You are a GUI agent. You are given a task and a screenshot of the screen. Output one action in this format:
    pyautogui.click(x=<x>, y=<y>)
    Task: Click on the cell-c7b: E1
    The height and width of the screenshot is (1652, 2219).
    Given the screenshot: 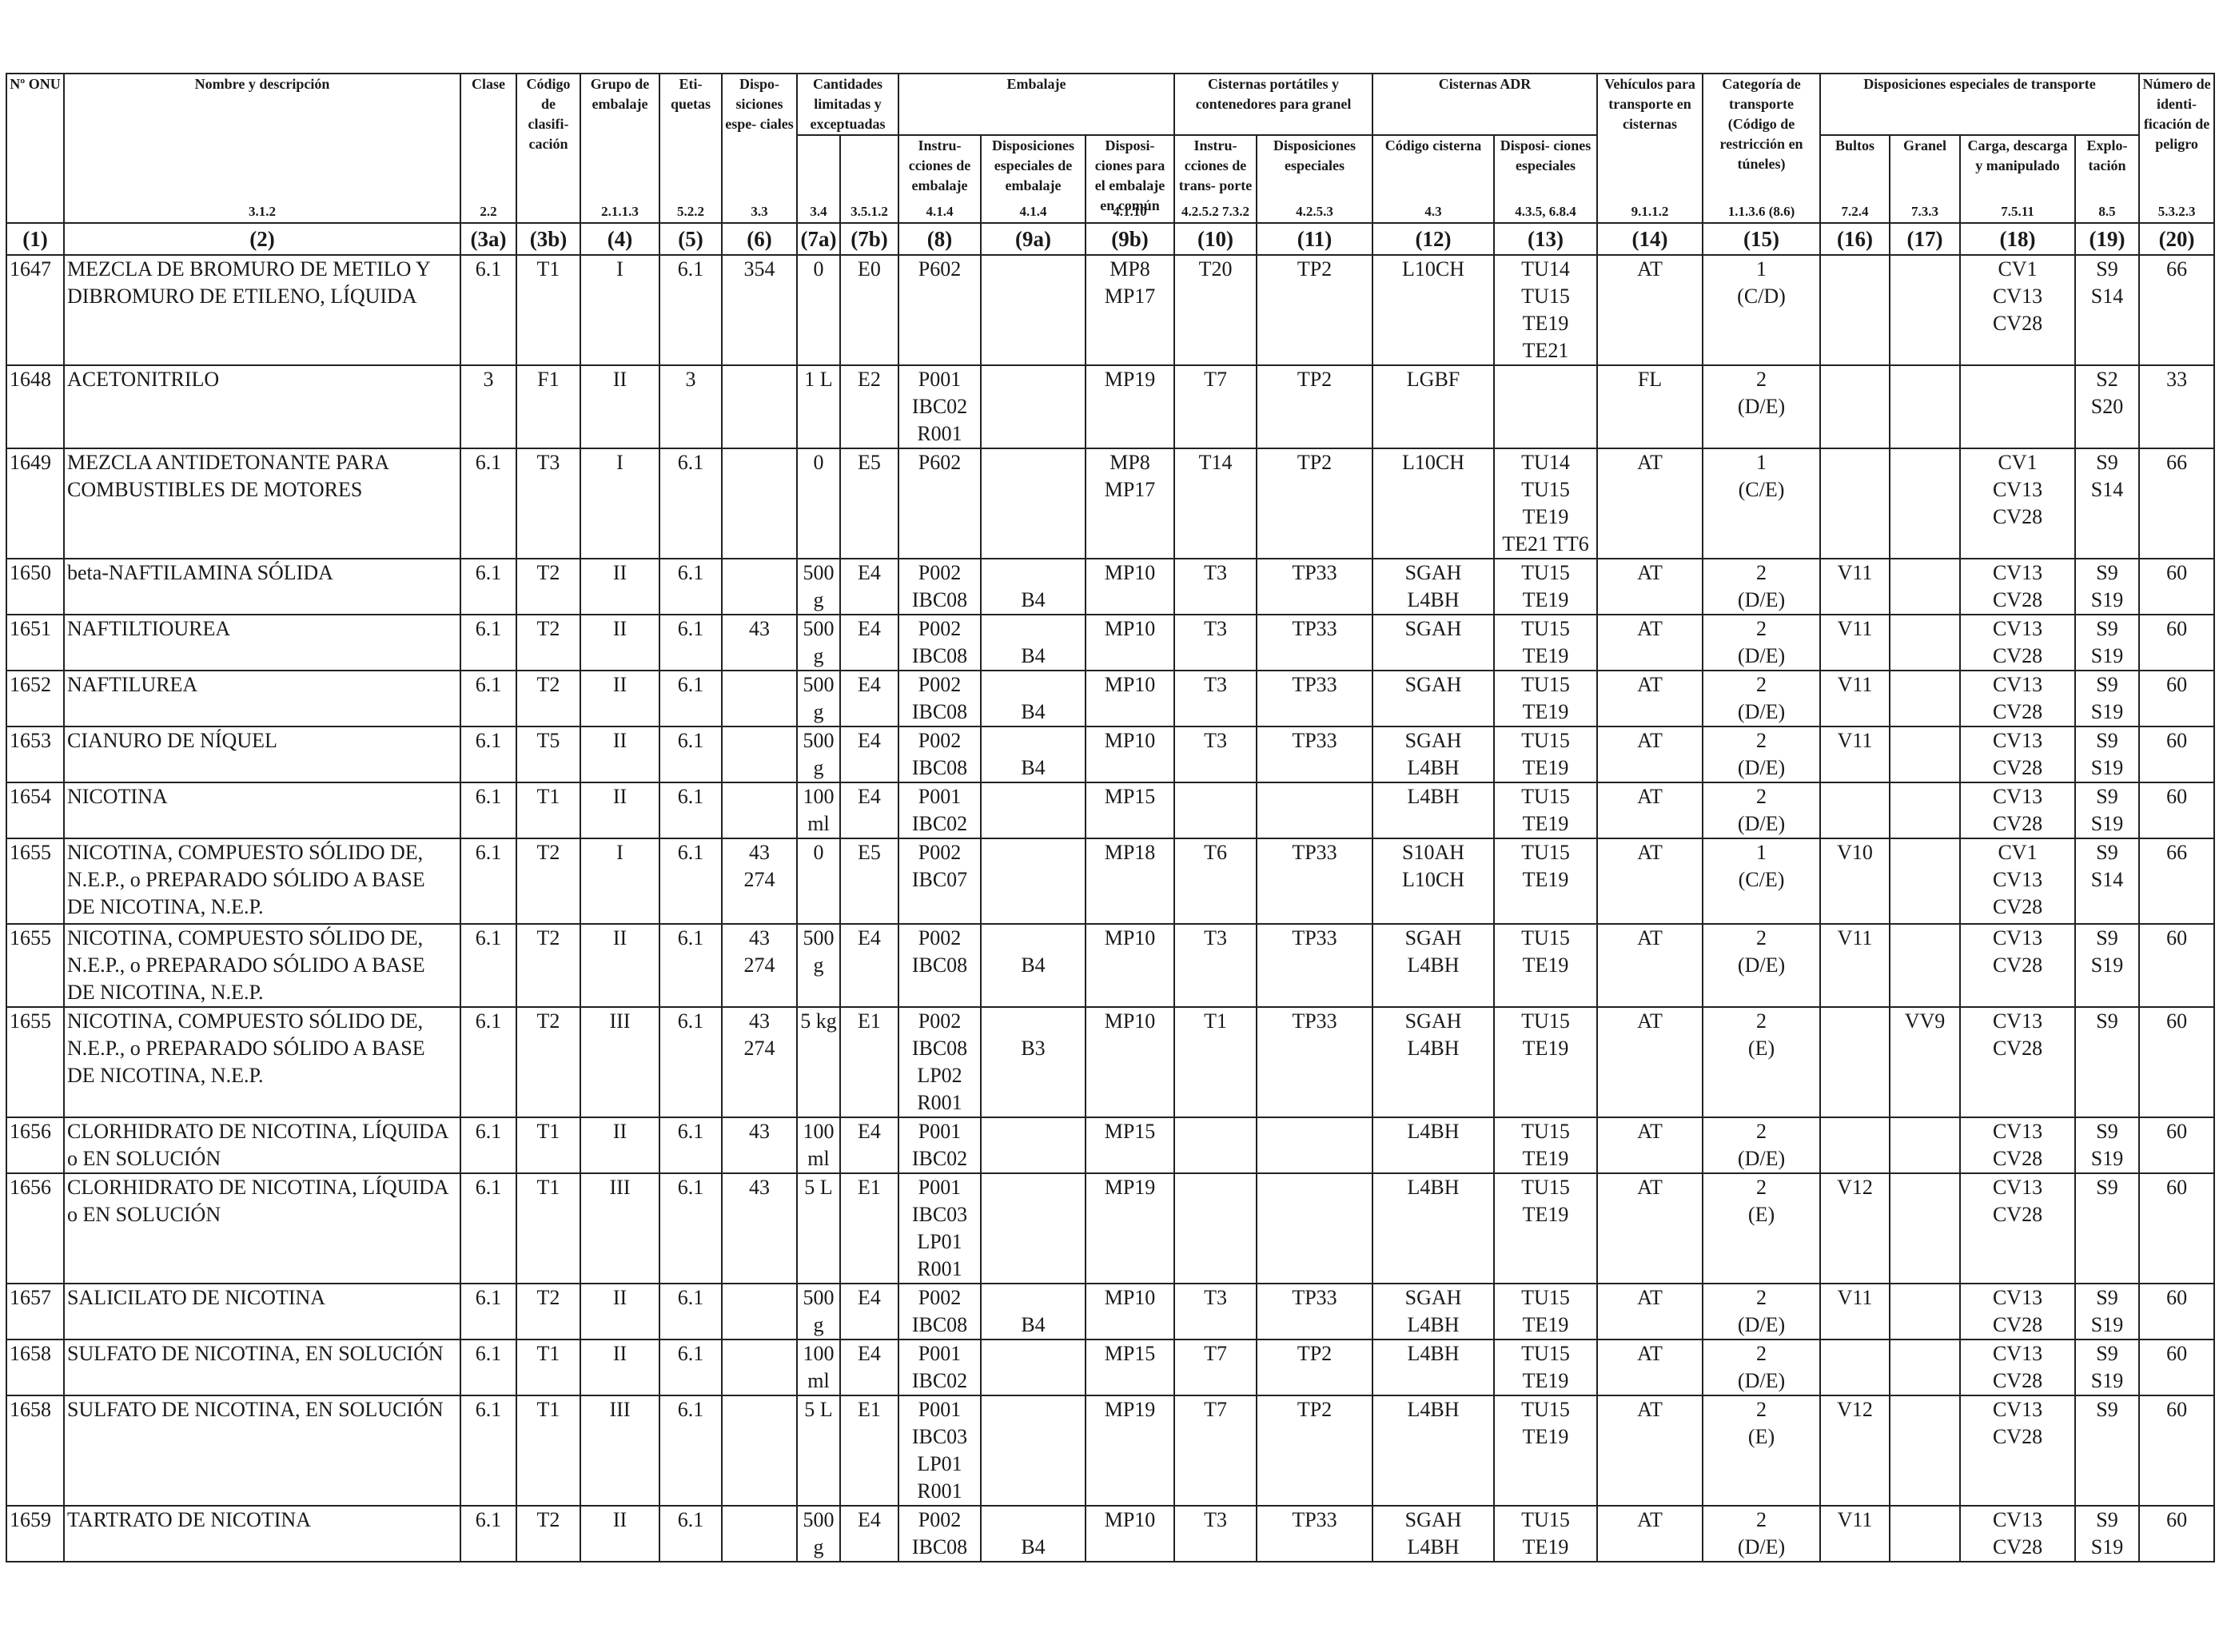 What is the action you would take?
    pyautogui.click(x=869, y=1228)
    